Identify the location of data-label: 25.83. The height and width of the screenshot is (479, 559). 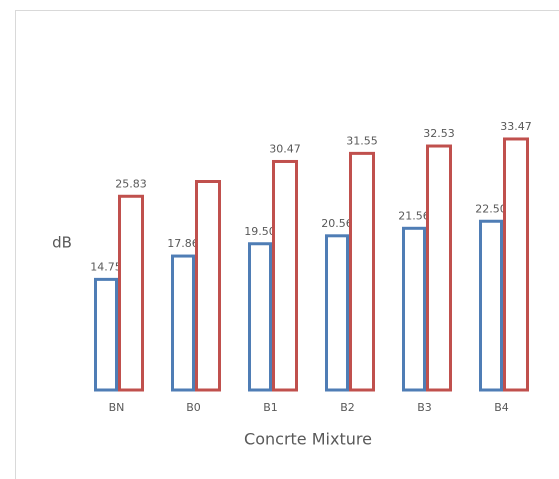
(131, 183).